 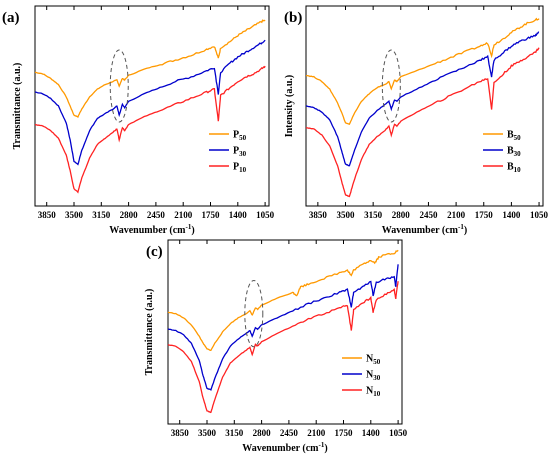 What do you see at coordinates (373, 392) in the screenshot?
I see `legend-label: N10` at bounding box center [373, 392].